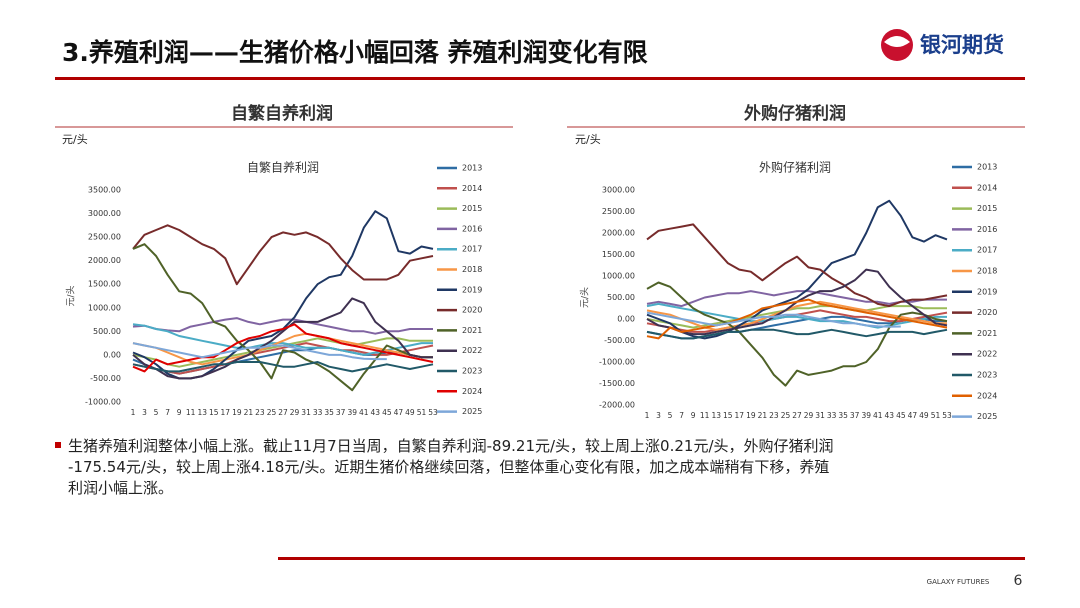  I want to click on bullet, so click(58, 445).